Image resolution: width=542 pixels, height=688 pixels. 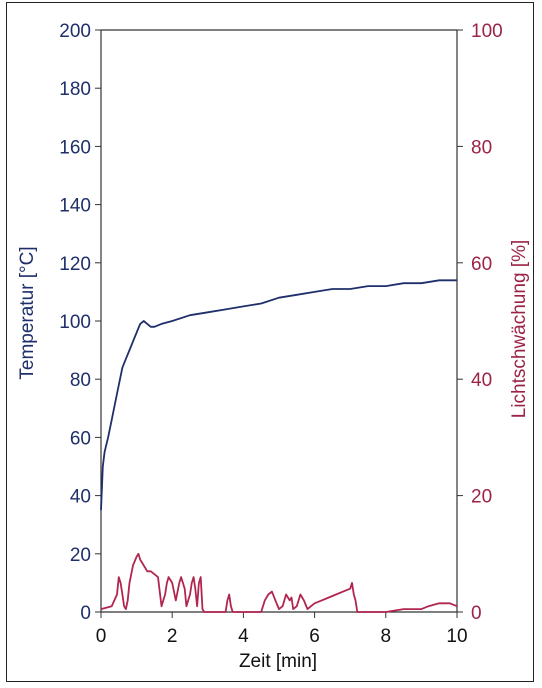 What do you see at coordinates (75, 206) in the screenshot?
I see `left-tick-label: 140` at bounding box center [75, 206].